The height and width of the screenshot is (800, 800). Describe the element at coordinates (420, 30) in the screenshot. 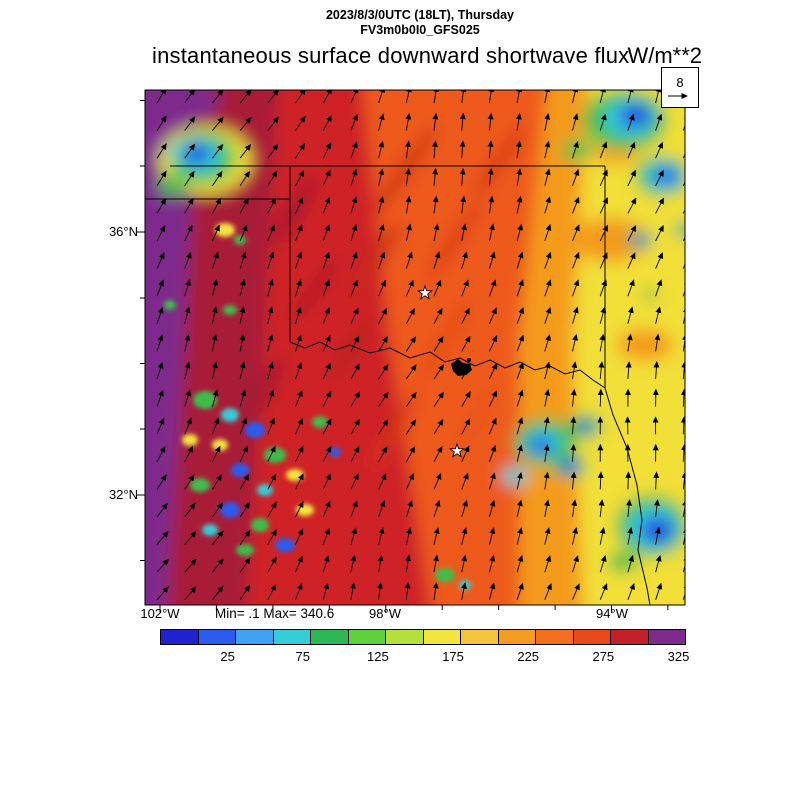

I see `model-header: FV3m0b0I0_GFS025` at that location.